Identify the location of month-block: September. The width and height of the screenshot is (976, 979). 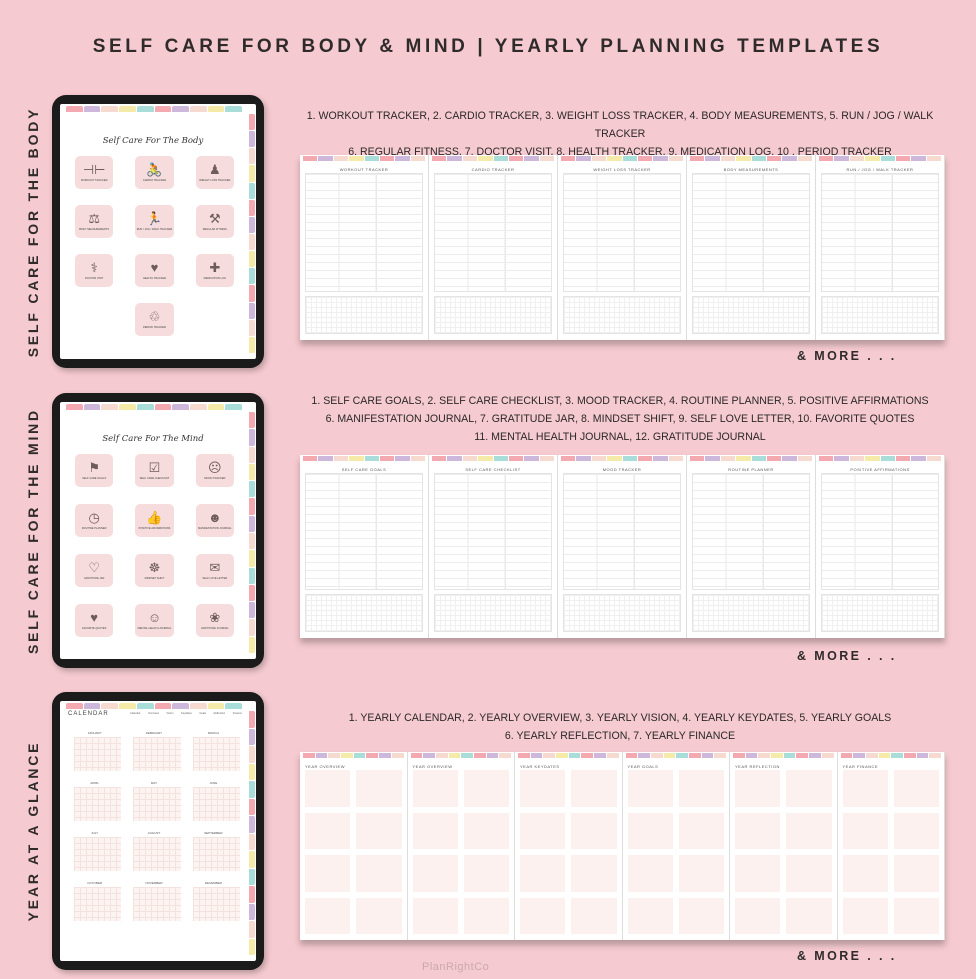
(213, 851).